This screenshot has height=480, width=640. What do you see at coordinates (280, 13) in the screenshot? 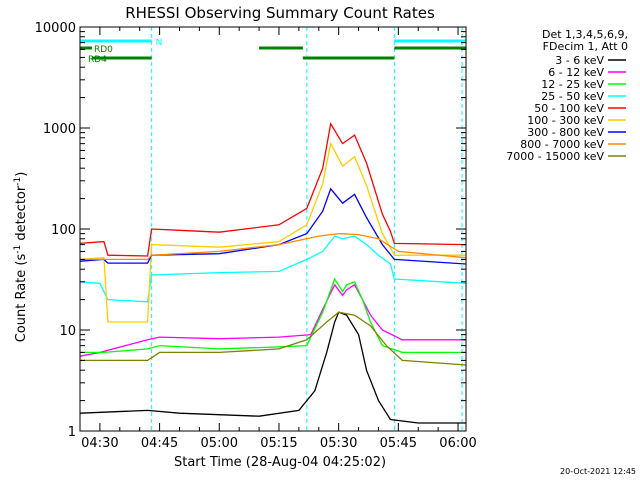
I see `chart-title: RHESSI Observing Summary Count Rates` at bounding box center [280, 13].